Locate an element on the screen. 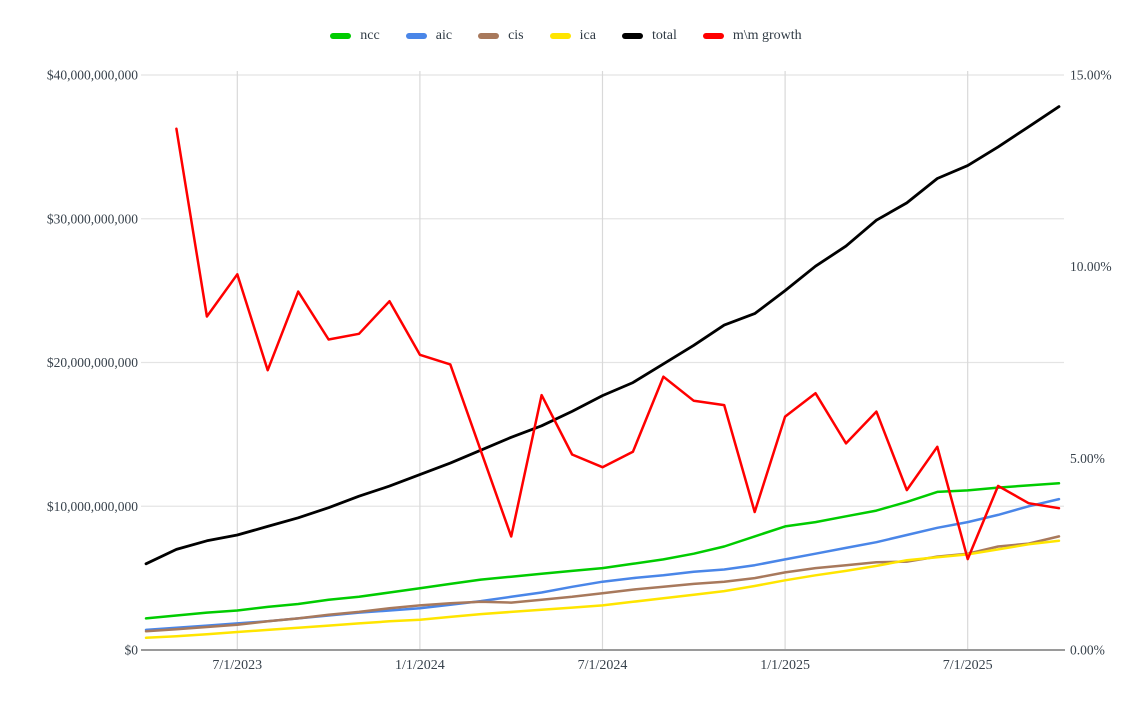  legend-label: m\m growth is located at coordinates (767, 35).